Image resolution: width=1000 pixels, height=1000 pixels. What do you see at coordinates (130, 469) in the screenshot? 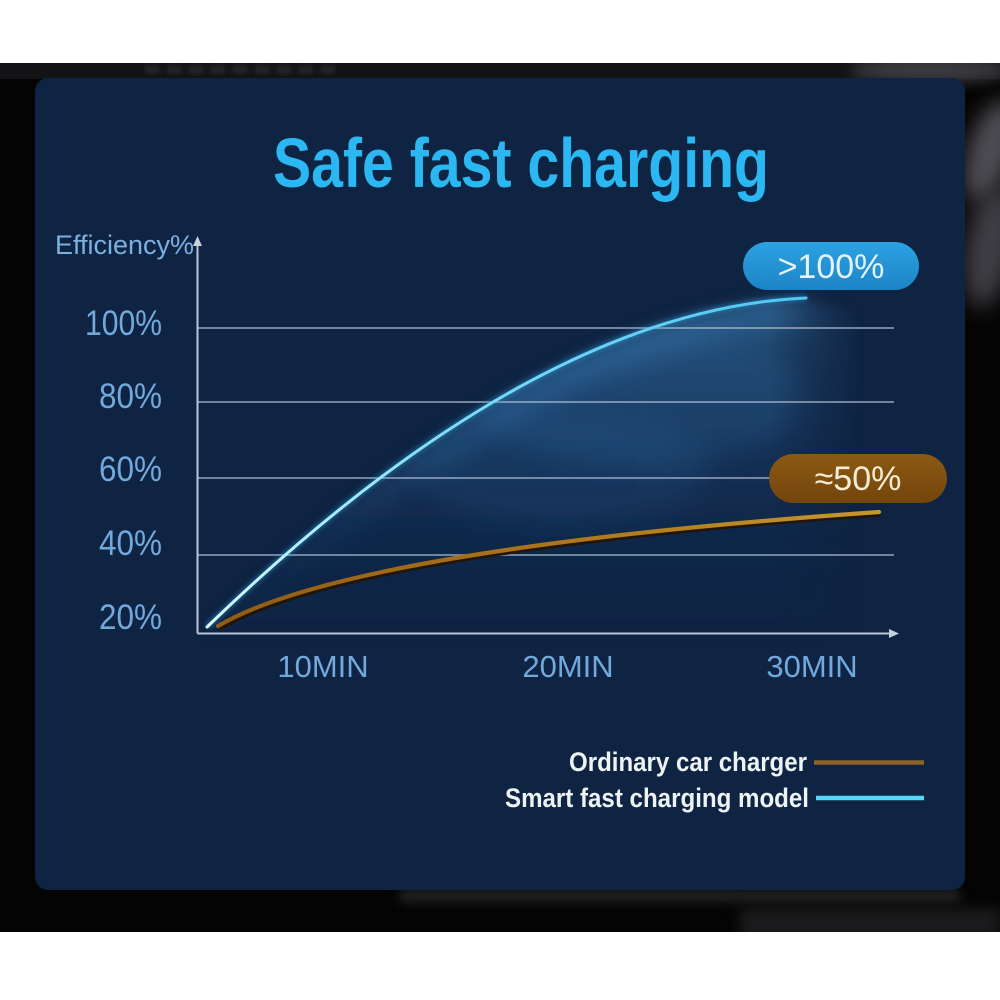
I see `svg-text: 60%` at bounding box center [130, 469].